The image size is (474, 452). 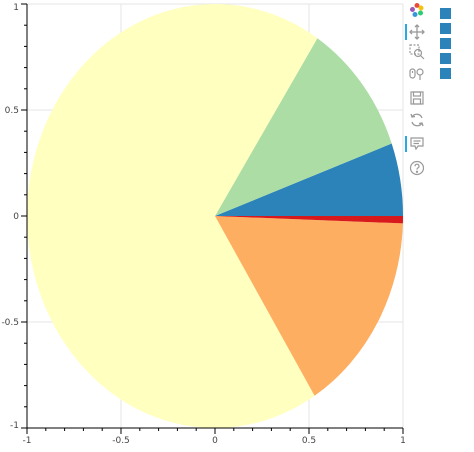 What do you see at coordinates (16, 217) in the screenshot?
I see `y-tick-label: 0` at bounding box center [16, 217].